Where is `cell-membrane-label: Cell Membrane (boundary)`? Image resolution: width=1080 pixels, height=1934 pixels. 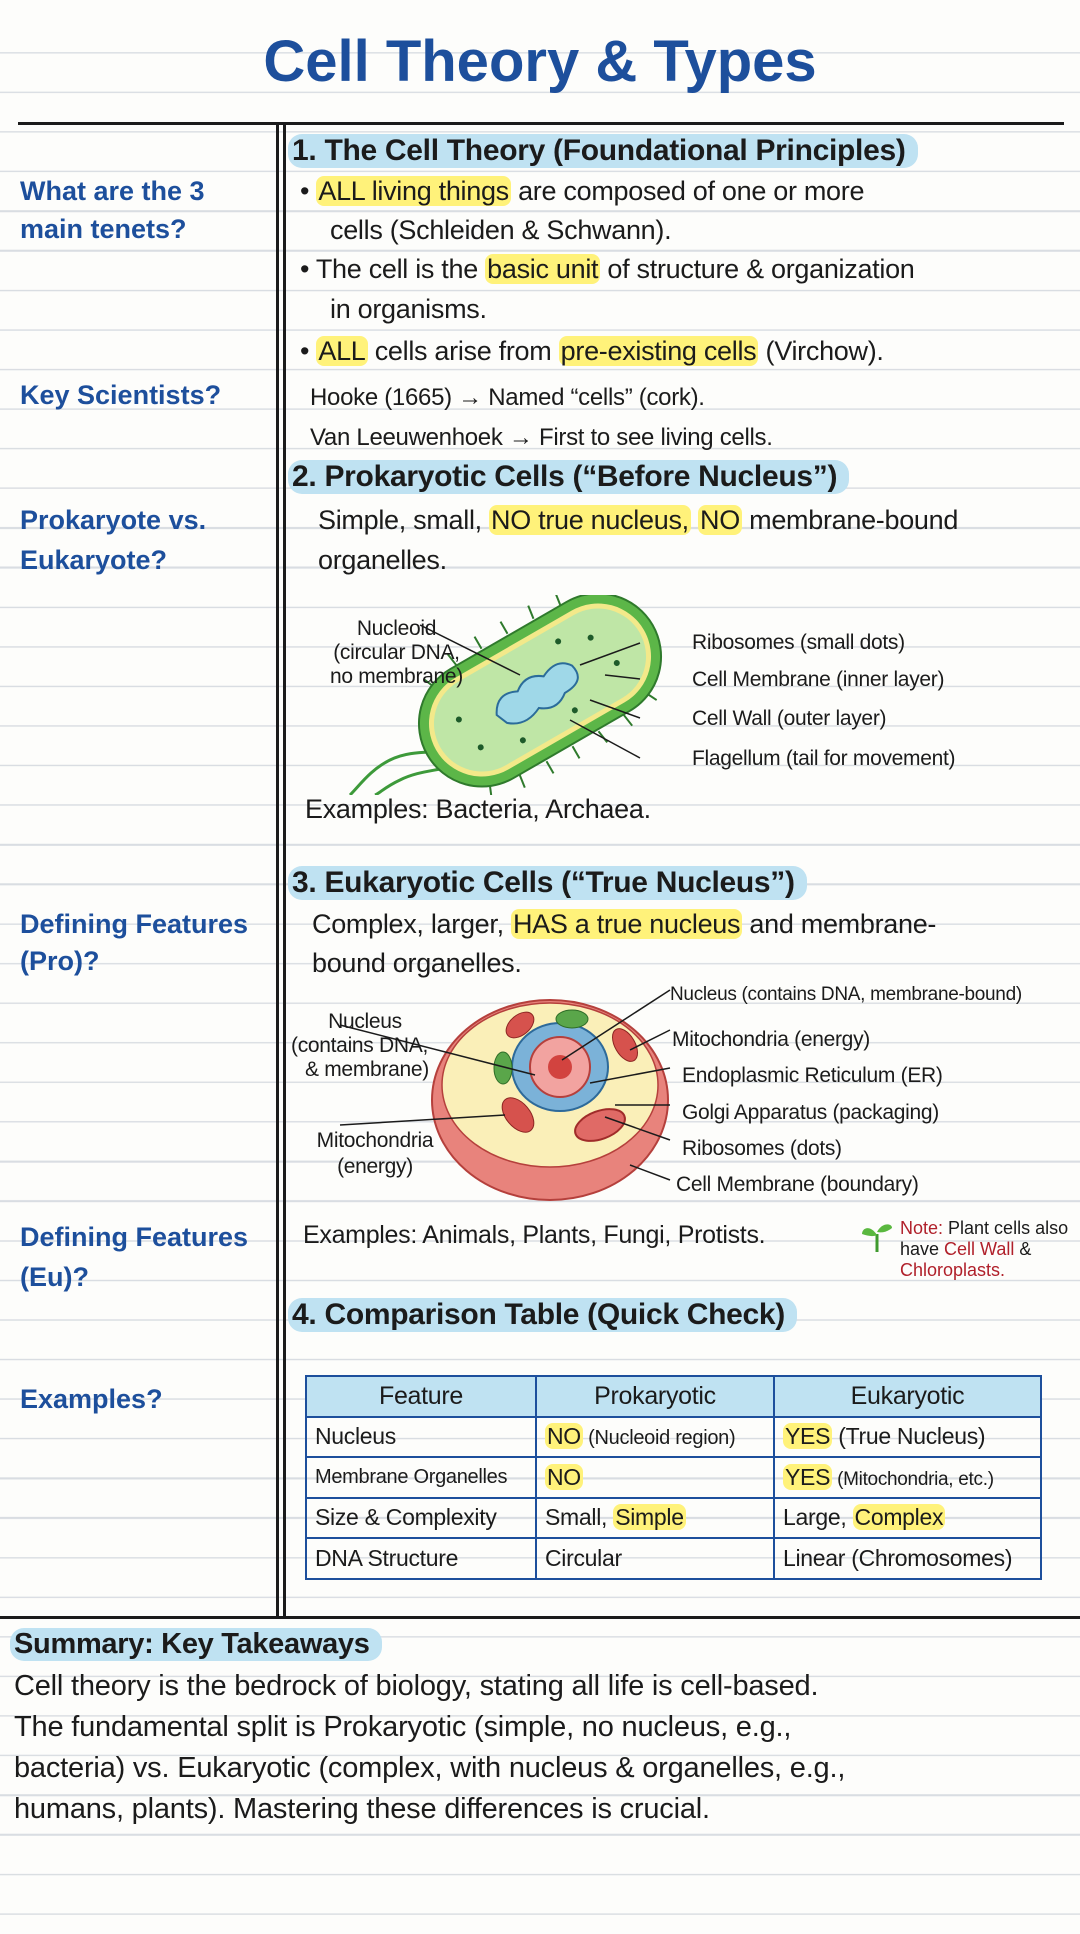 cell-membrane-label: Cell Membrane (boundary) is located at coordinates (797, 1184).